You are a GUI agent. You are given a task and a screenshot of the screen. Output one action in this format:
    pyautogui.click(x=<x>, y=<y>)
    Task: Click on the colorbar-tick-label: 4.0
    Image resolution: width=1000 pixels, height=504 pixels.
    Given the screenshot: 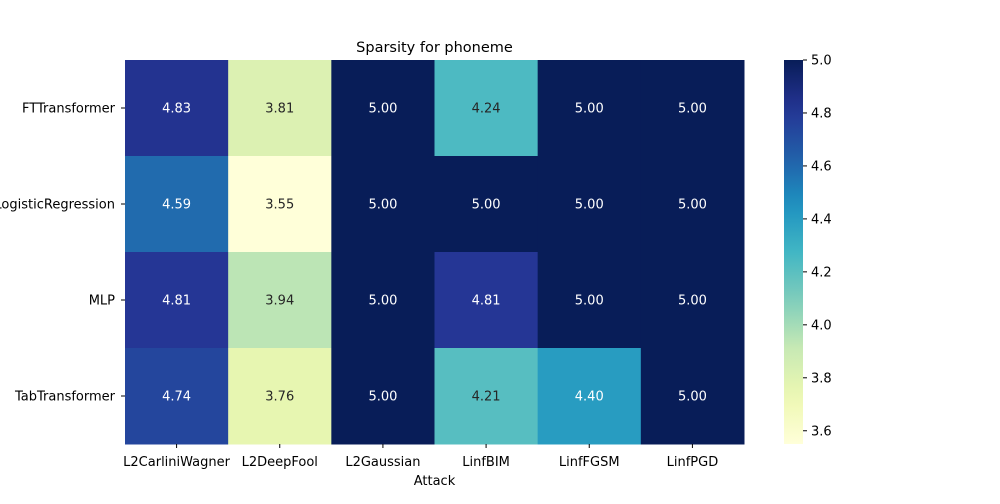 What is the action you would take?
    pyautogui.click(x=821, y=325)
    